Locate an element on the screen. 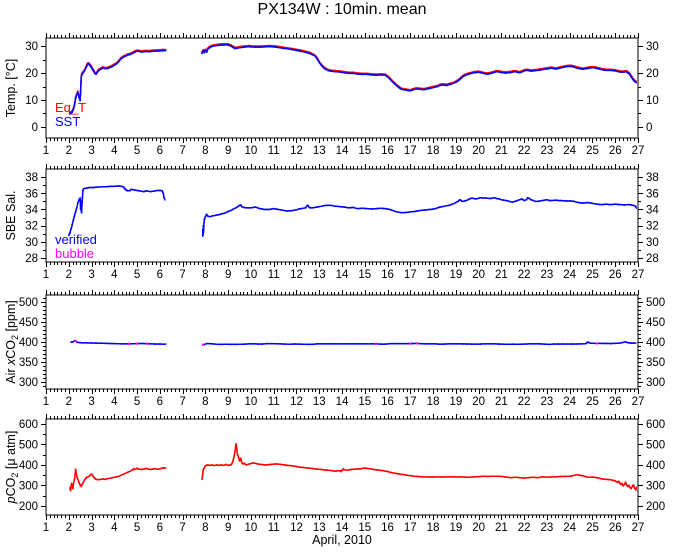 Image resolution: width=674 pixels, height=558 pixels. y-tick-label-left: 32 is located at coordinates (31, 227).